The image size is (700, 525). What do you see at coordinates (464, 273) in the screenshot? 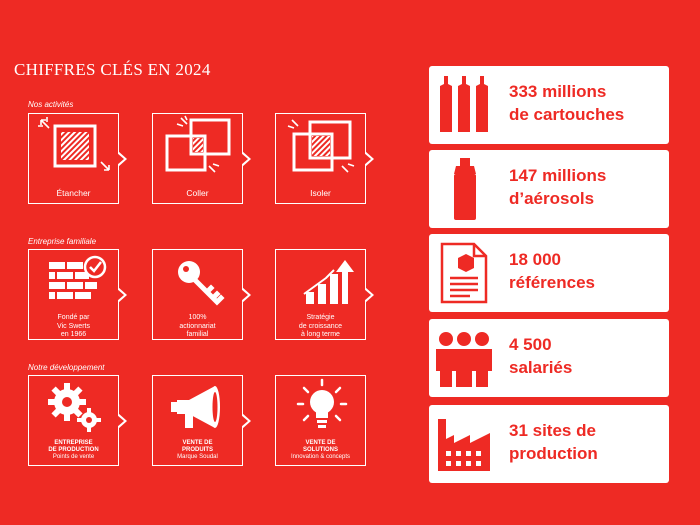
I see `document-box-icon` at bounding box center [464, 273].